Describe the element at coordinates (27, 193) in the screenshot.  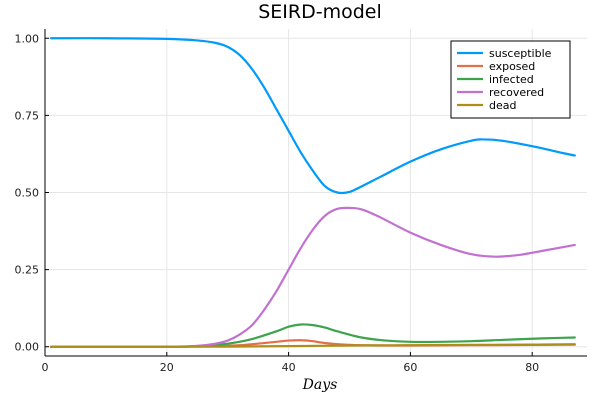
I see `y-tick-label-2: 0.50` at that location.